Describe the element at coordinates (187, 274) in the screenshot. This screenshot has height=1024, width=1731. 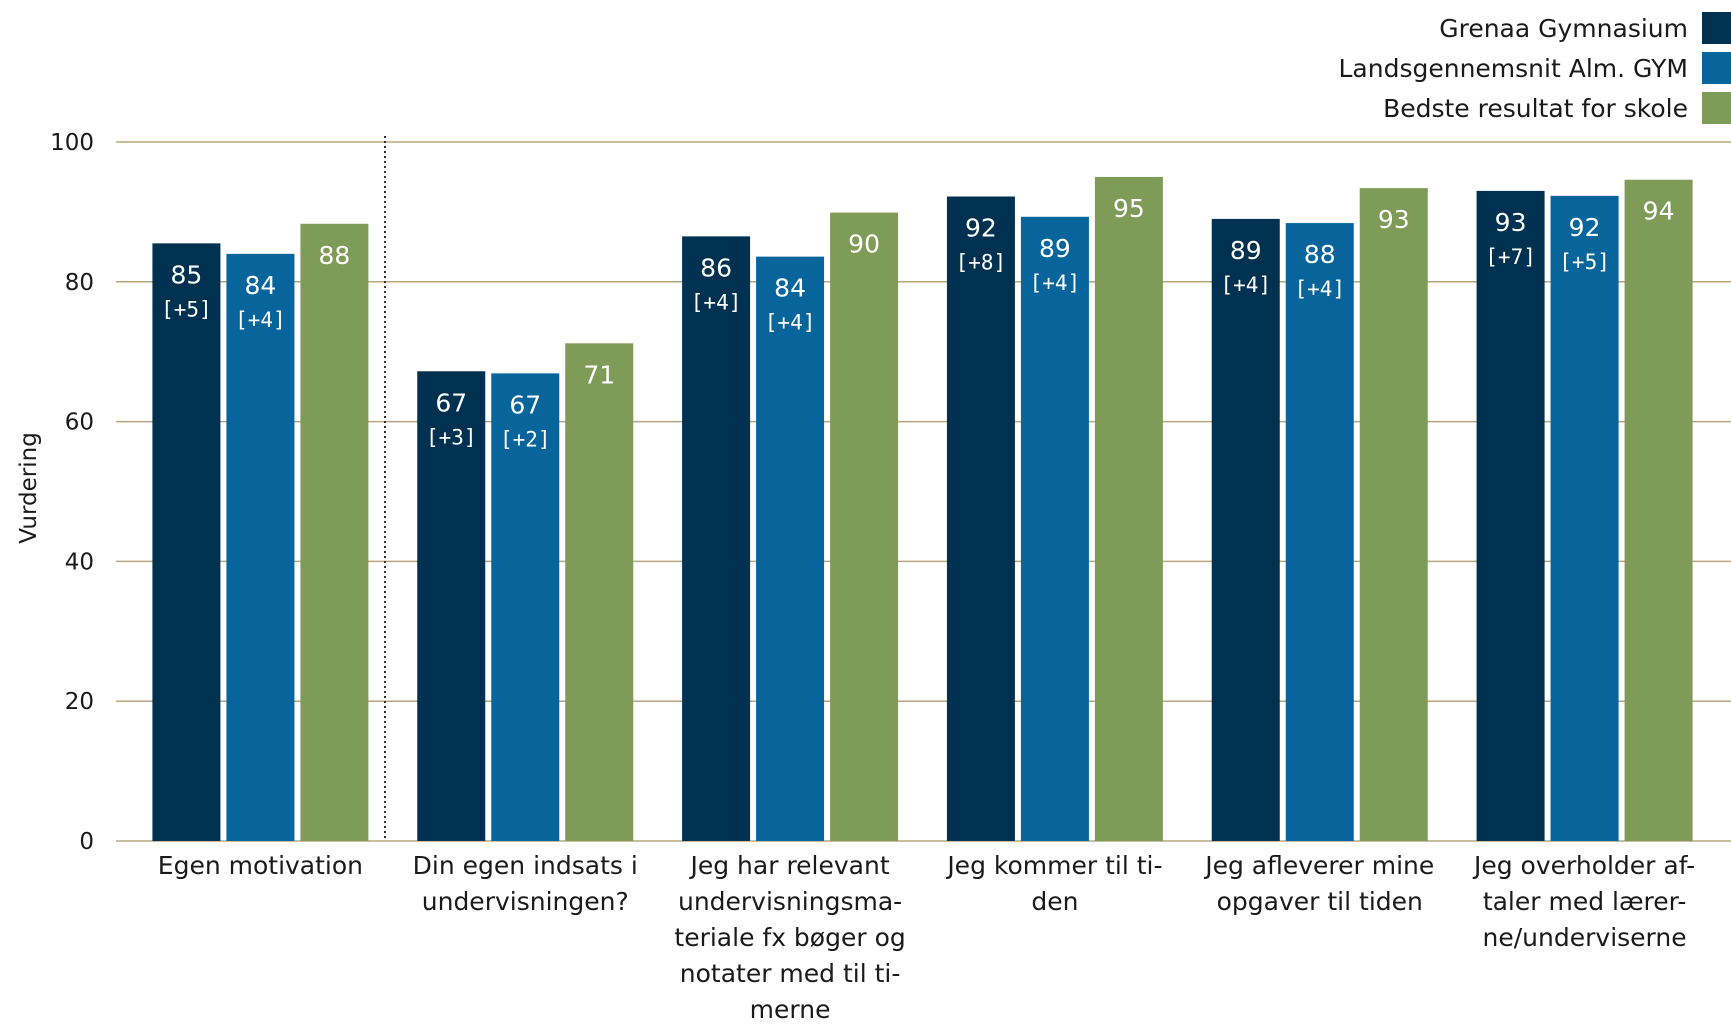
I see `data-label: 85` at that location.